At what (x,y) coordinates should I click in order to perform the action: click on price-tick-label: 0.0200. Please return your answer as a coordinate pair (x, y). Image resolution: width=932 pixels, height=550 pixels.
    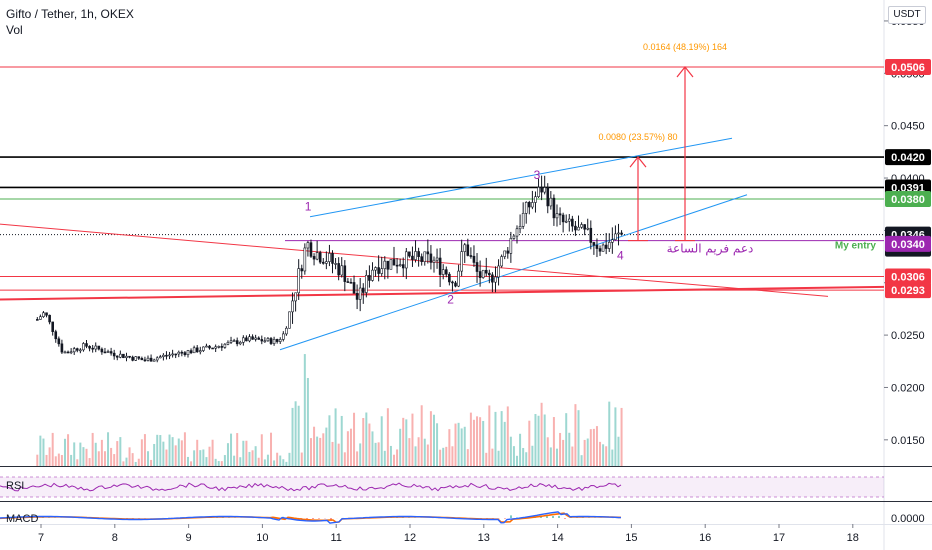
    Looking at the image, I should click on (908, 388).